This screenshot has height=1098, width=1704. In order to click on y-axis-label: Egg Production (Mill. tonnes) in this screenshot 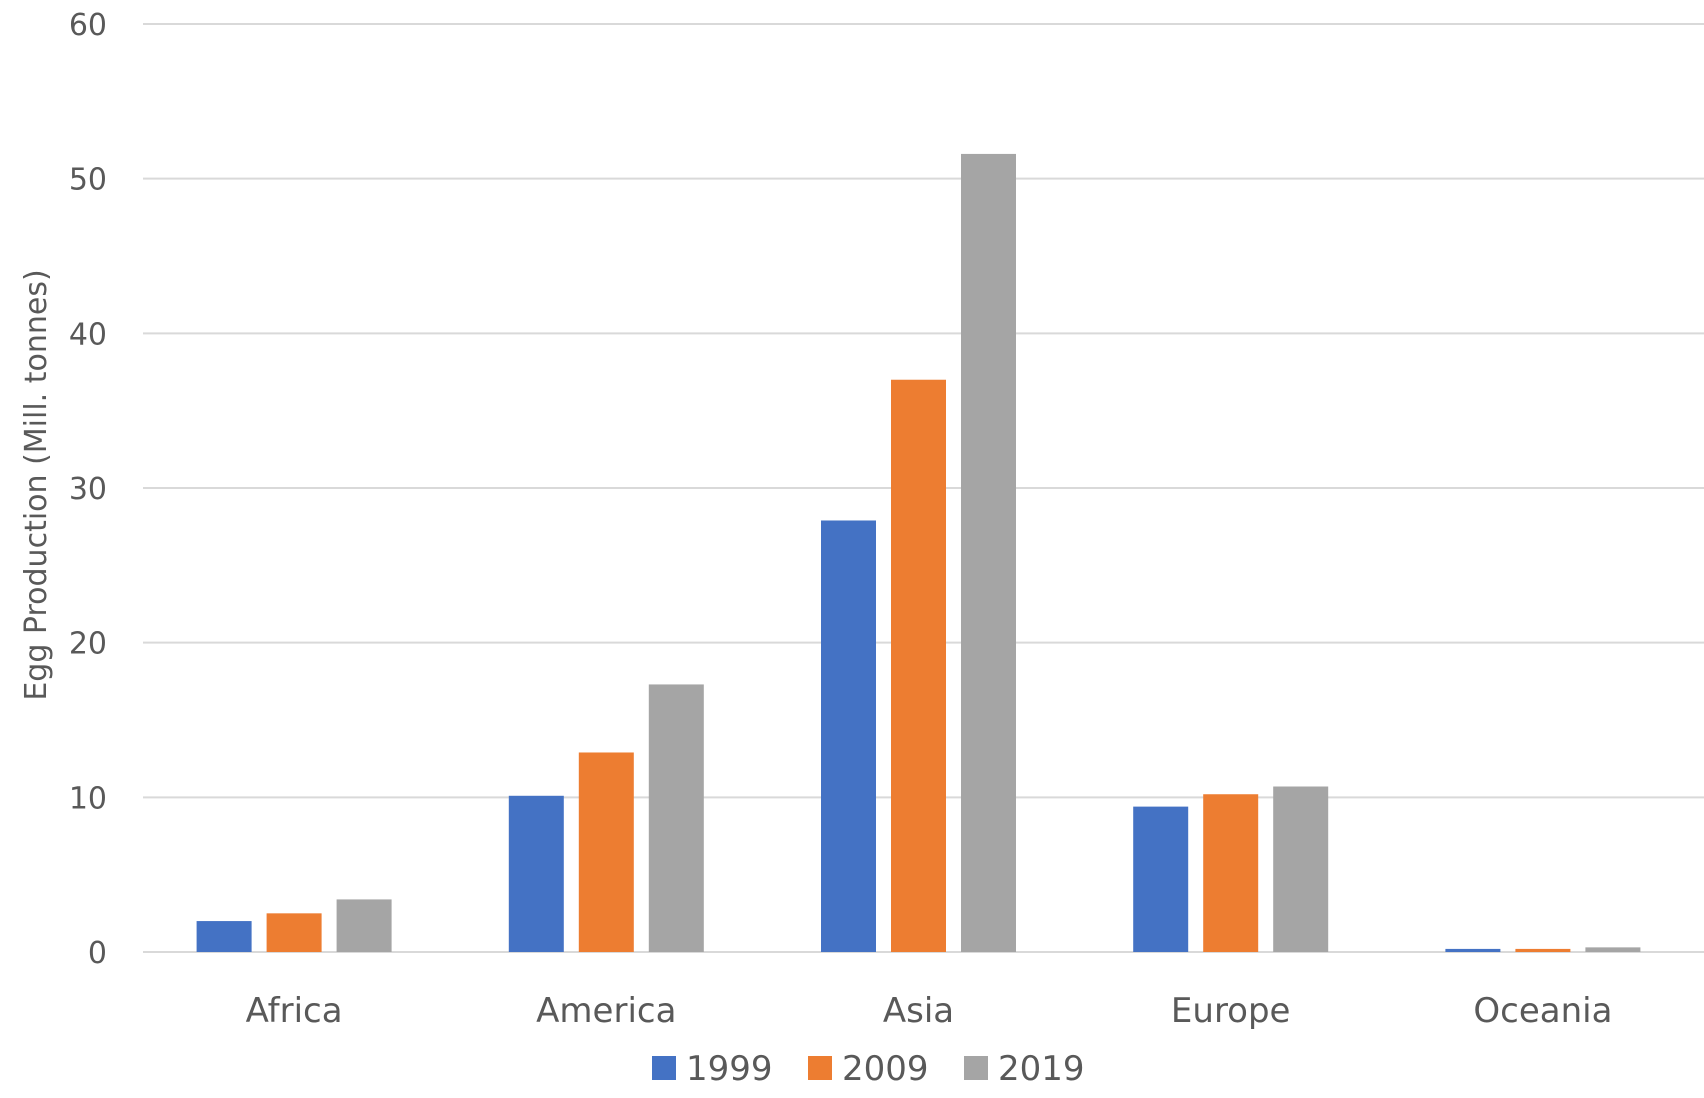, I will do `click(36, 484)`.